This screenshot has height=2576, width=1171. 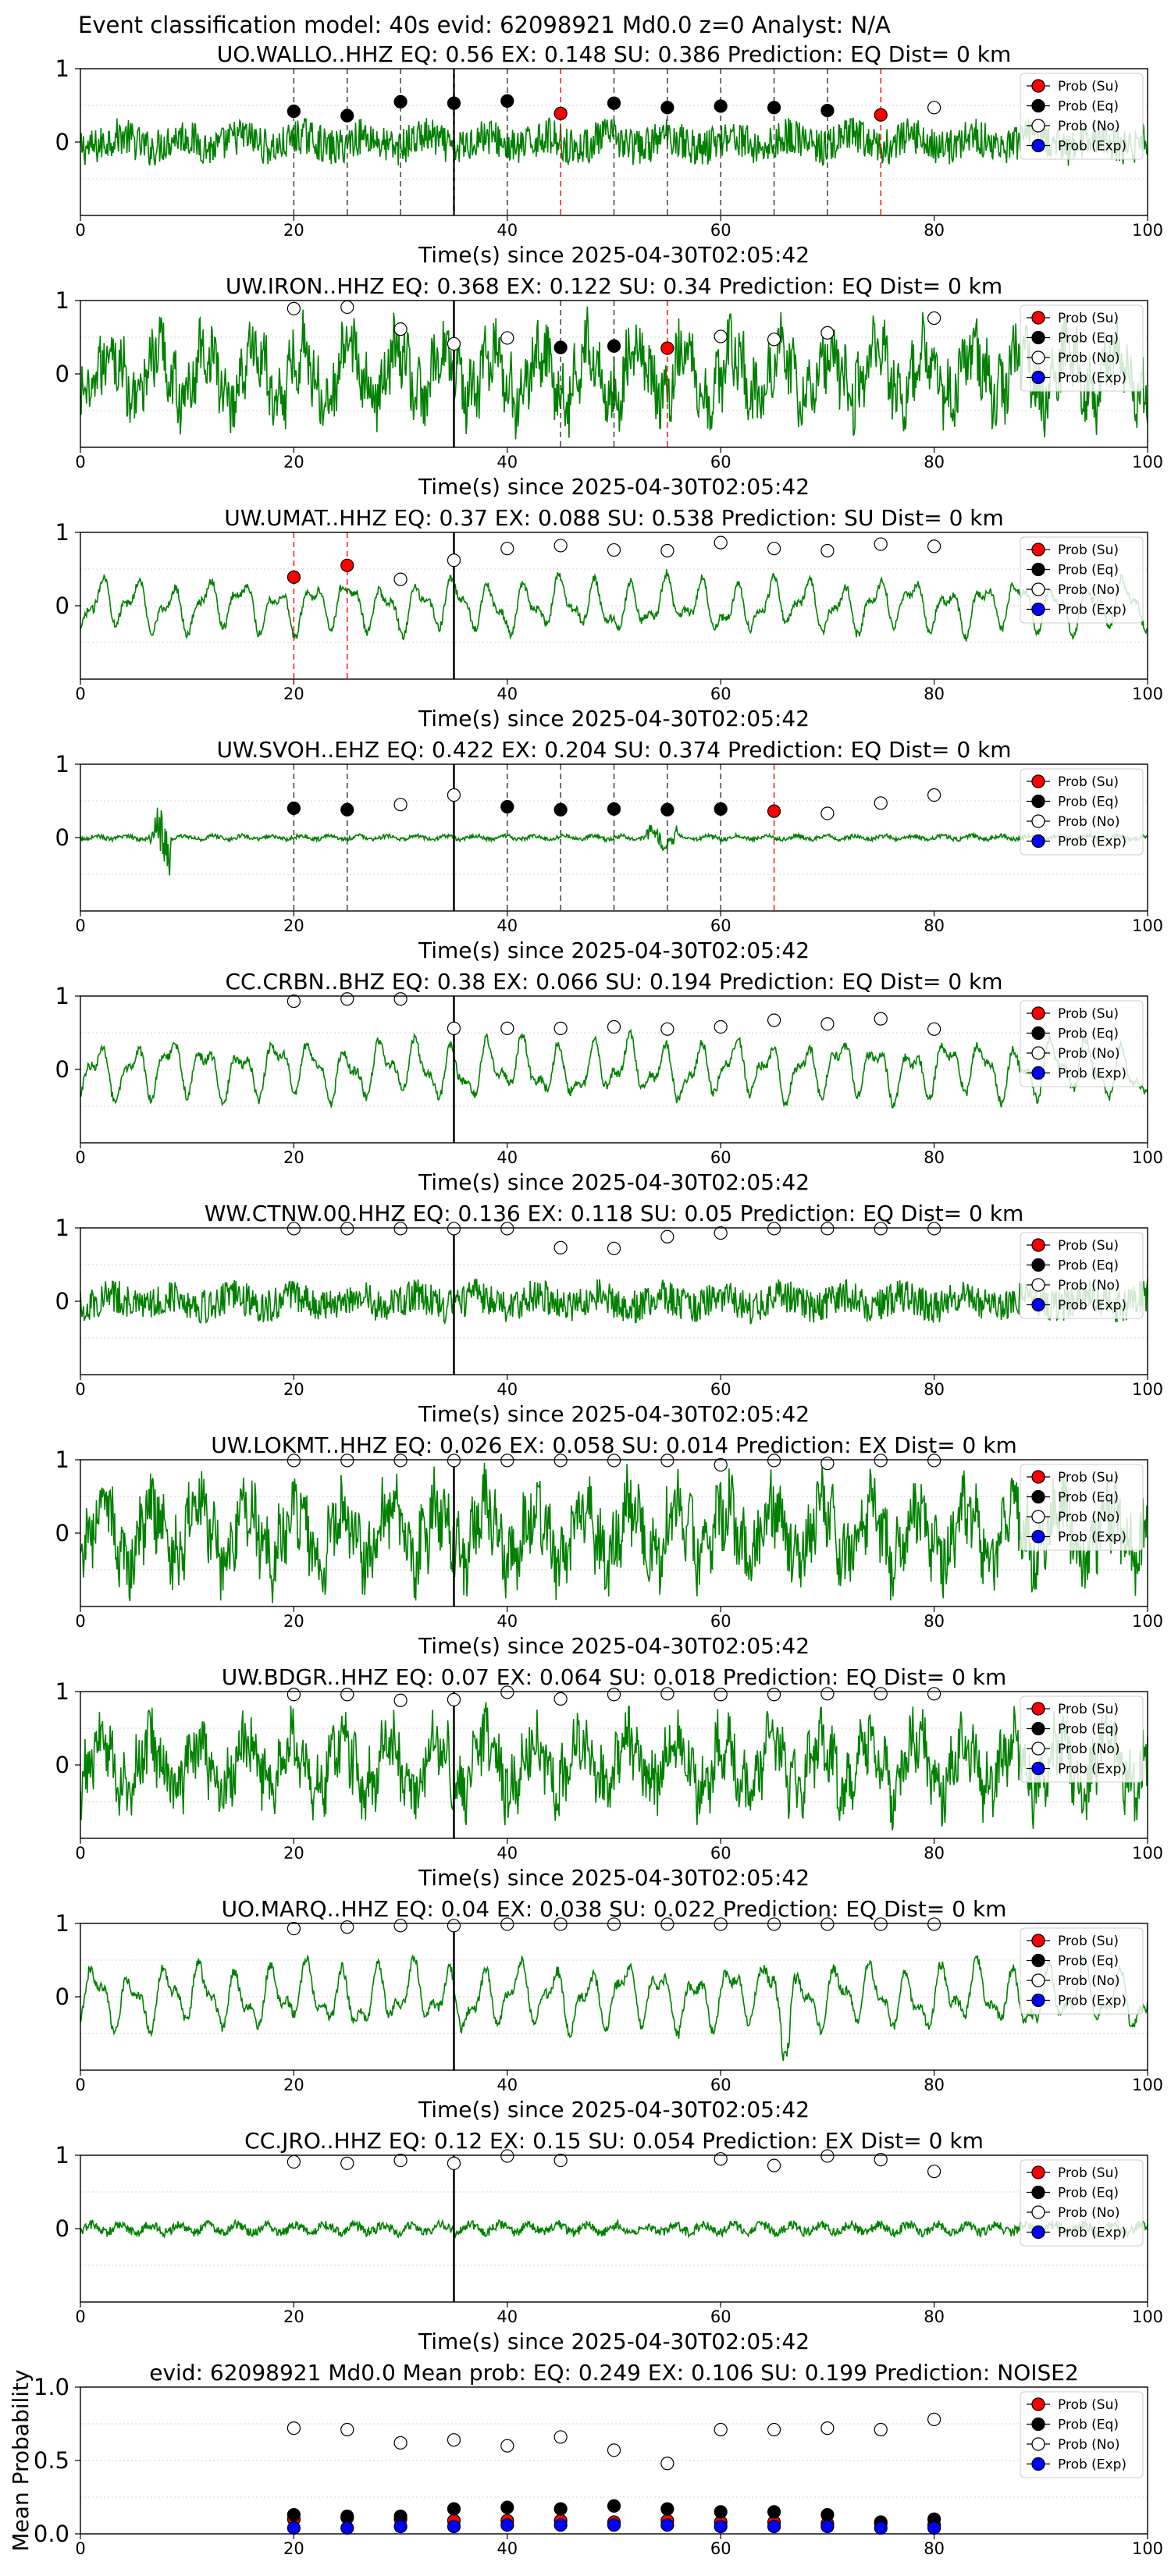 I want to click on mean-point-no, so click(x=721, y=2429).